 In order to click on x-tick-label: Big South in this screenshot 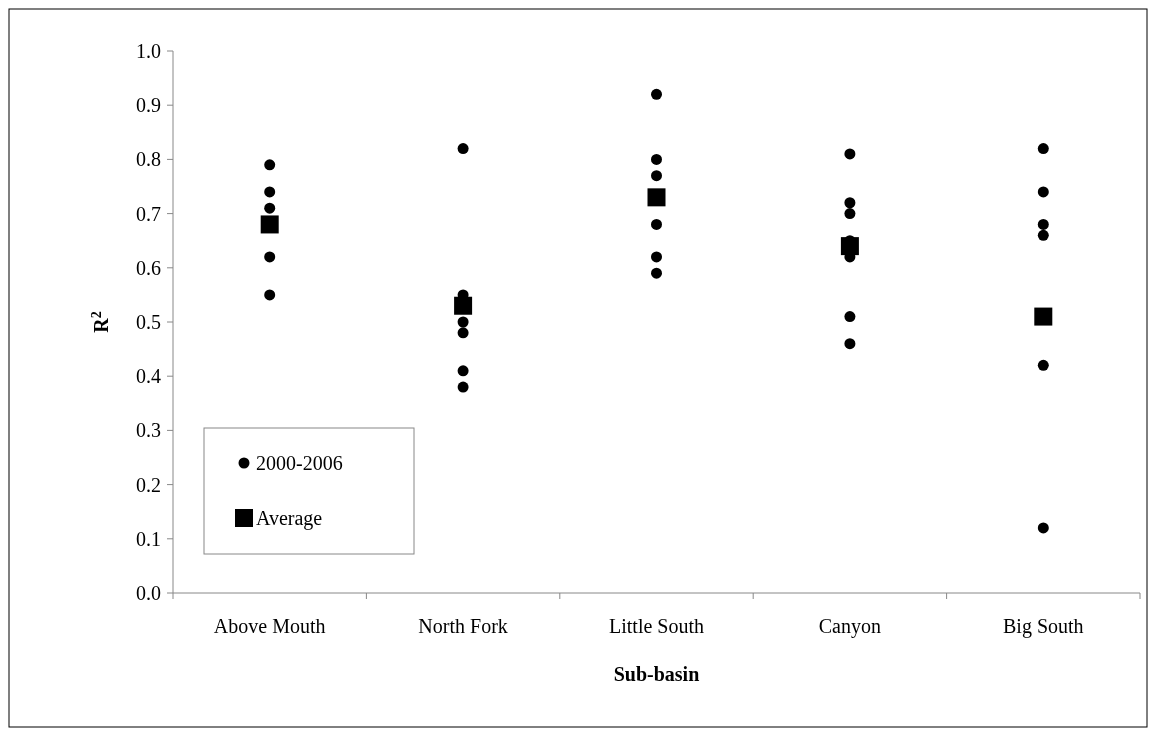, I will do `click(1043, 626)`.